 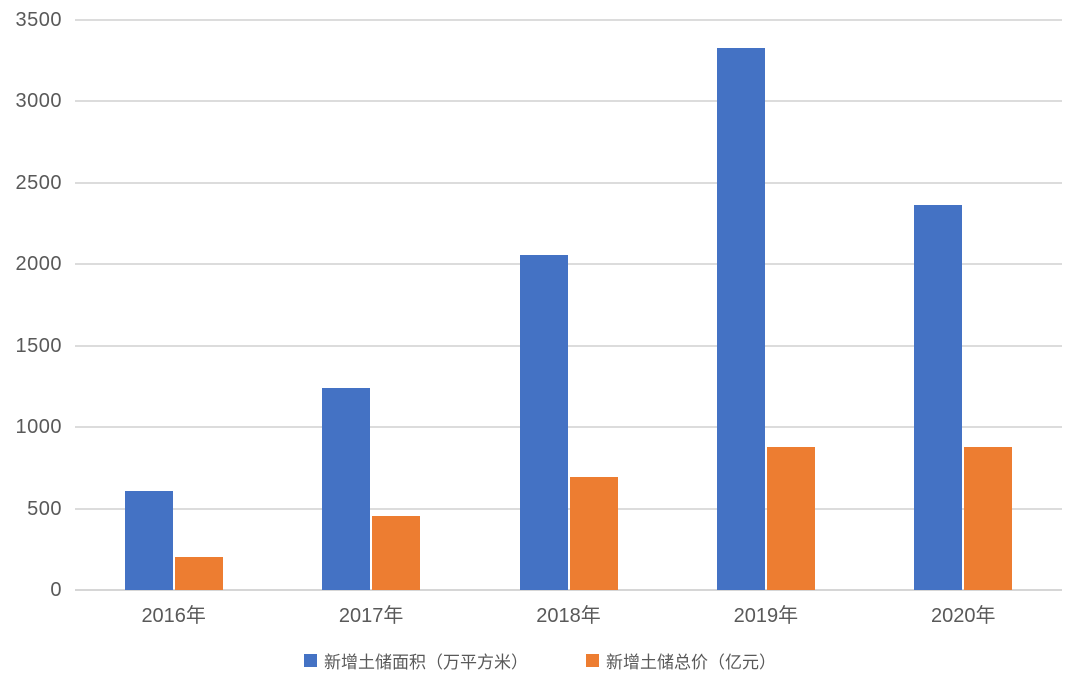 I want to click on bar-land-price-2016, so click(x=198, y=573).